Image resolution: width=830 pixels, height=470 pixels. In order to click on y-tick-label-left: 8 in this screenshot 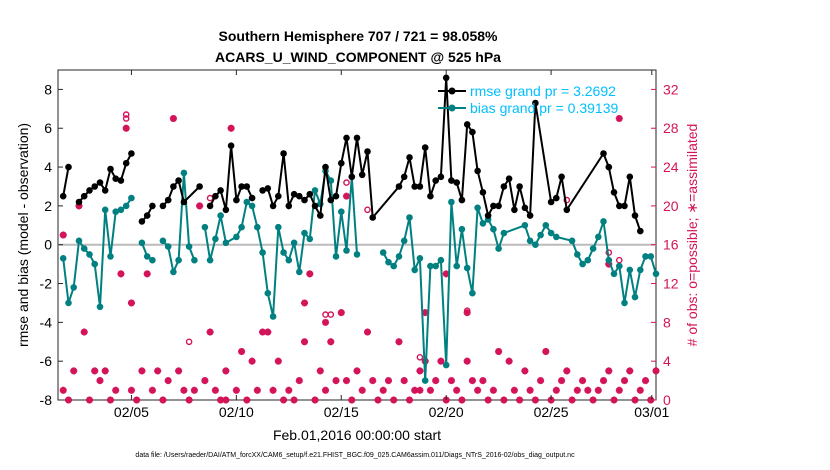, I will do `click(48, 89)`.